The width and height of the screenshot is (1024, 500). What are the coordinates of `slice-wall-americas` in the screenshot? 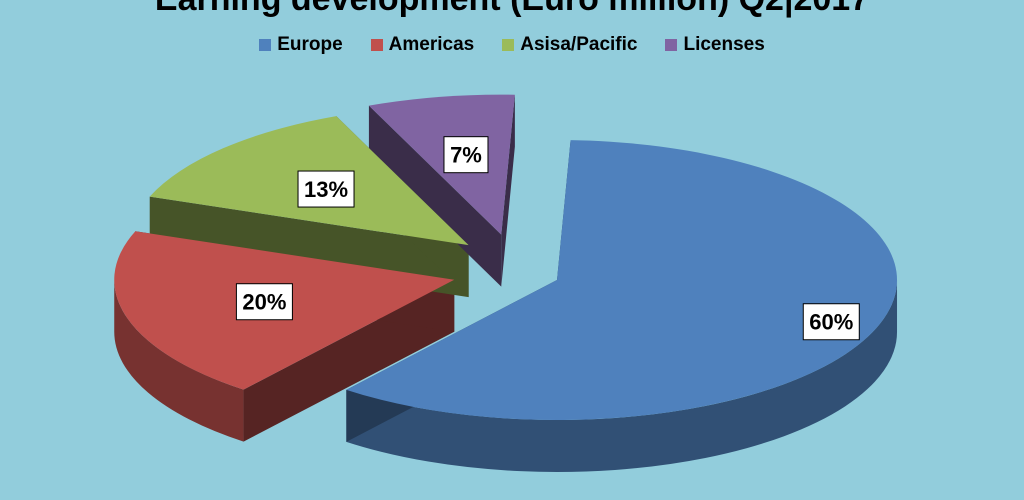 It's located at (179, 360).